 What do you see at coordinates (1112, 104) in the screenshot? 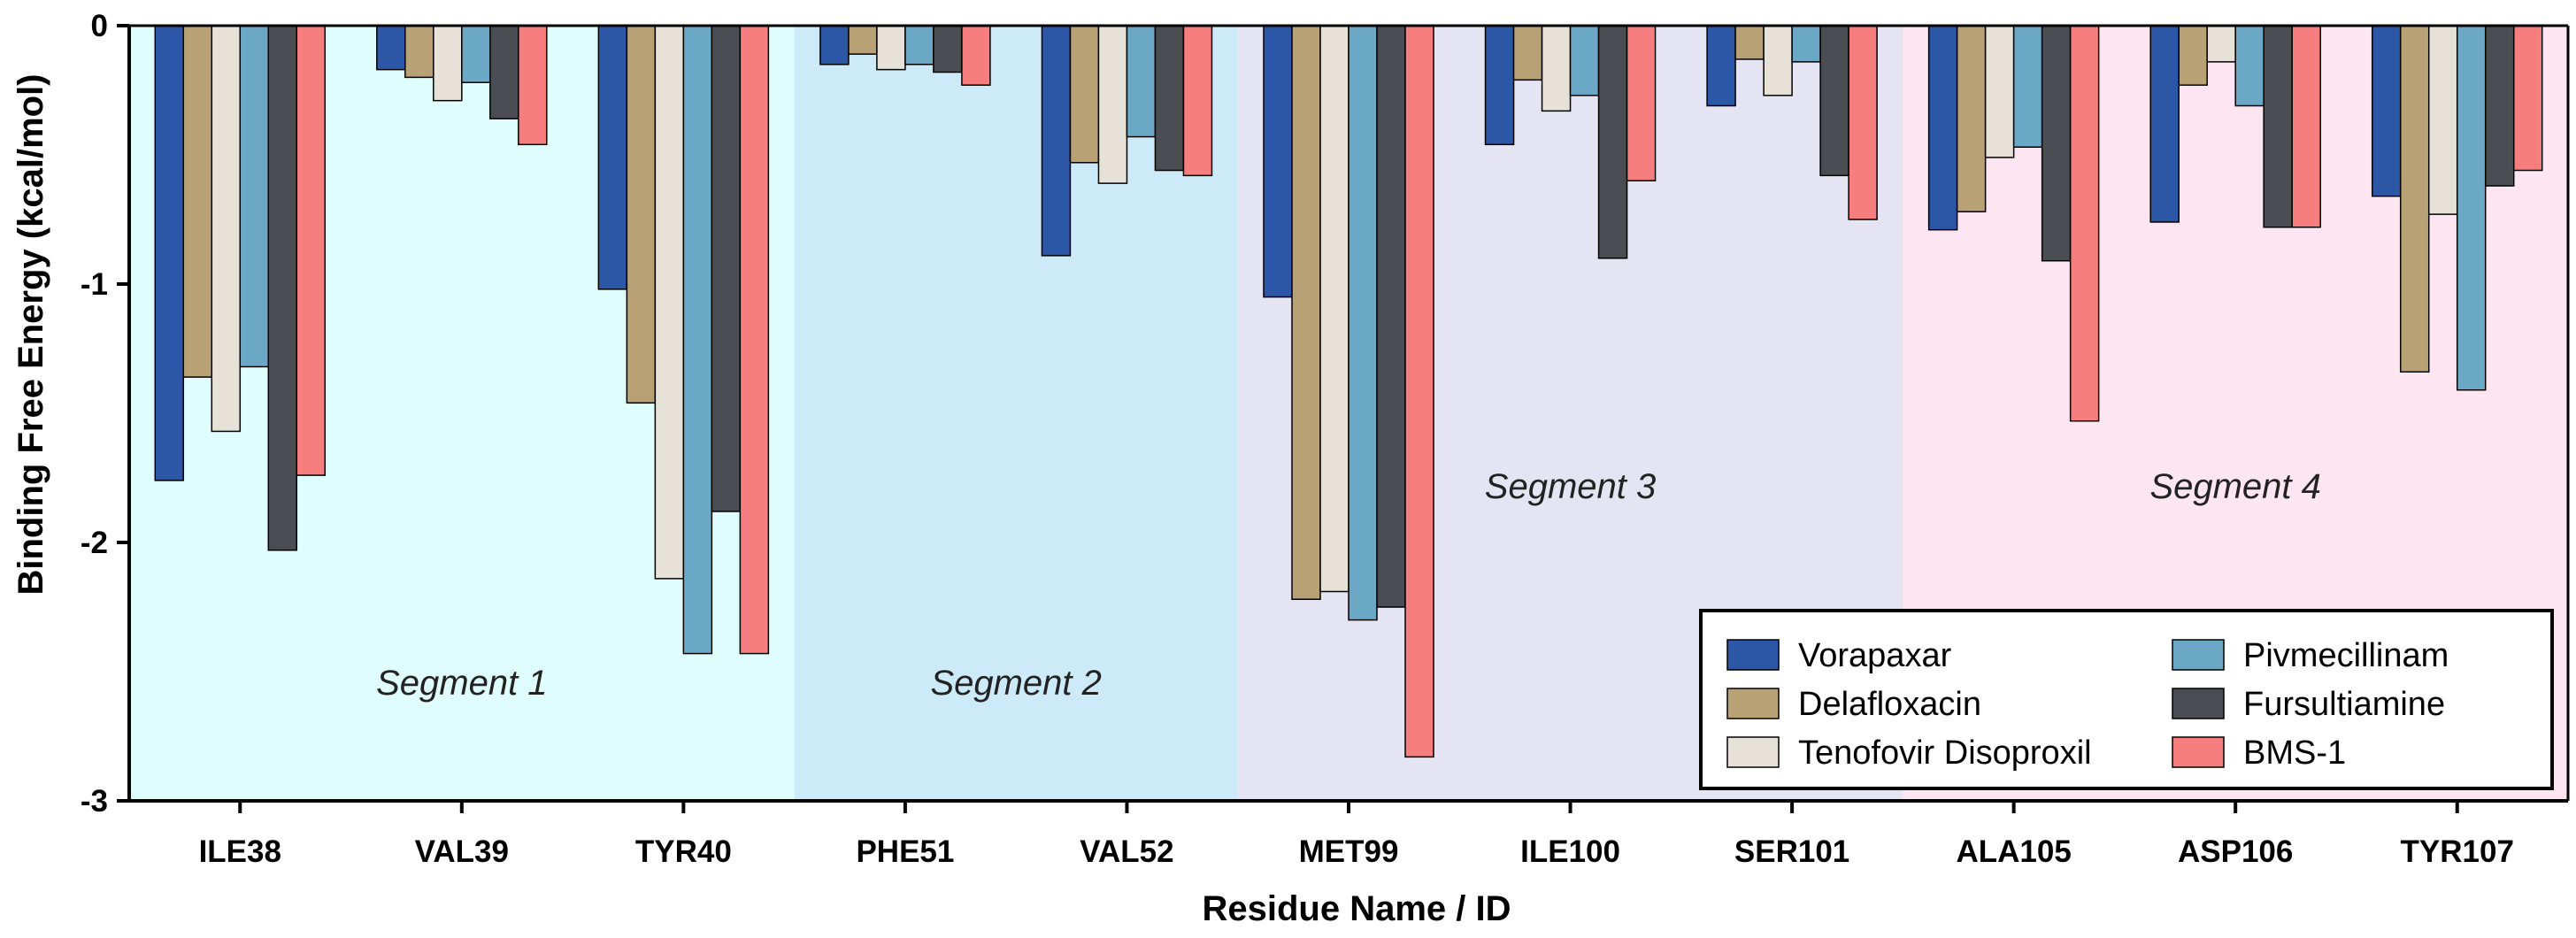
I see `bar-val52-tenofovir-disoproxil` at bounding box center [1112, 104].